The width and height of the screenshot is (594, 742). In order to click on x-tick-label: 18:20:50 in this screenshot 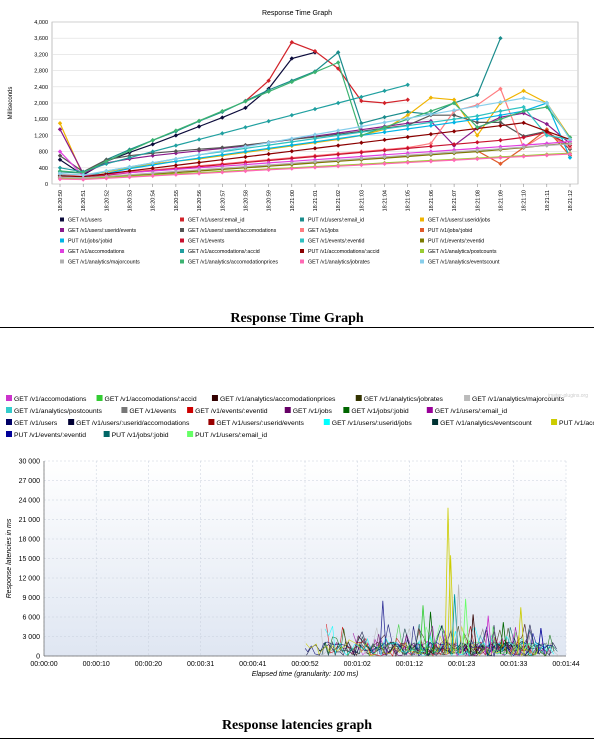, I will do `click(61, 200)`.